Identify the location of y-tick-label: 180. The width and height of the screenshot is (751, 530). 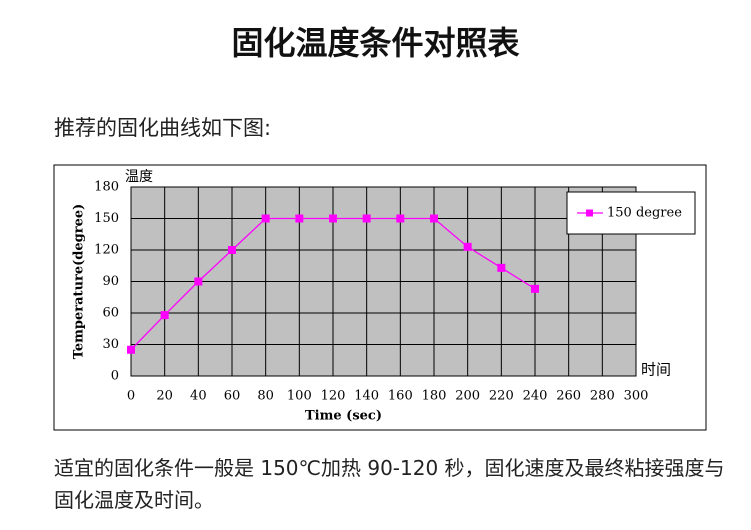
(106, 187).